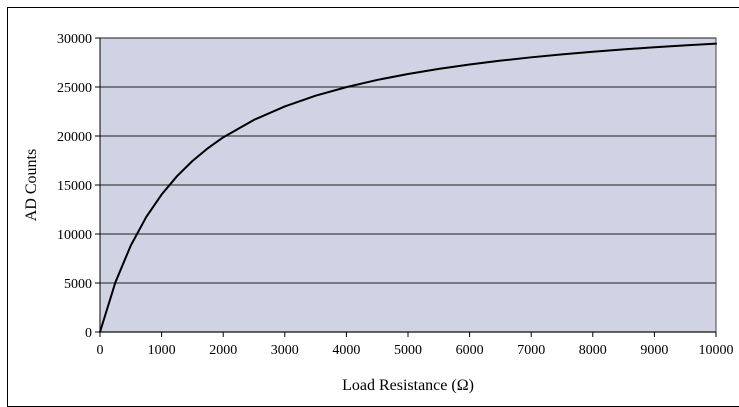 Image resolution: width=739 pixels, height=407 pixels. I want to click on x-tick-label: 7000, so click(531, 350).